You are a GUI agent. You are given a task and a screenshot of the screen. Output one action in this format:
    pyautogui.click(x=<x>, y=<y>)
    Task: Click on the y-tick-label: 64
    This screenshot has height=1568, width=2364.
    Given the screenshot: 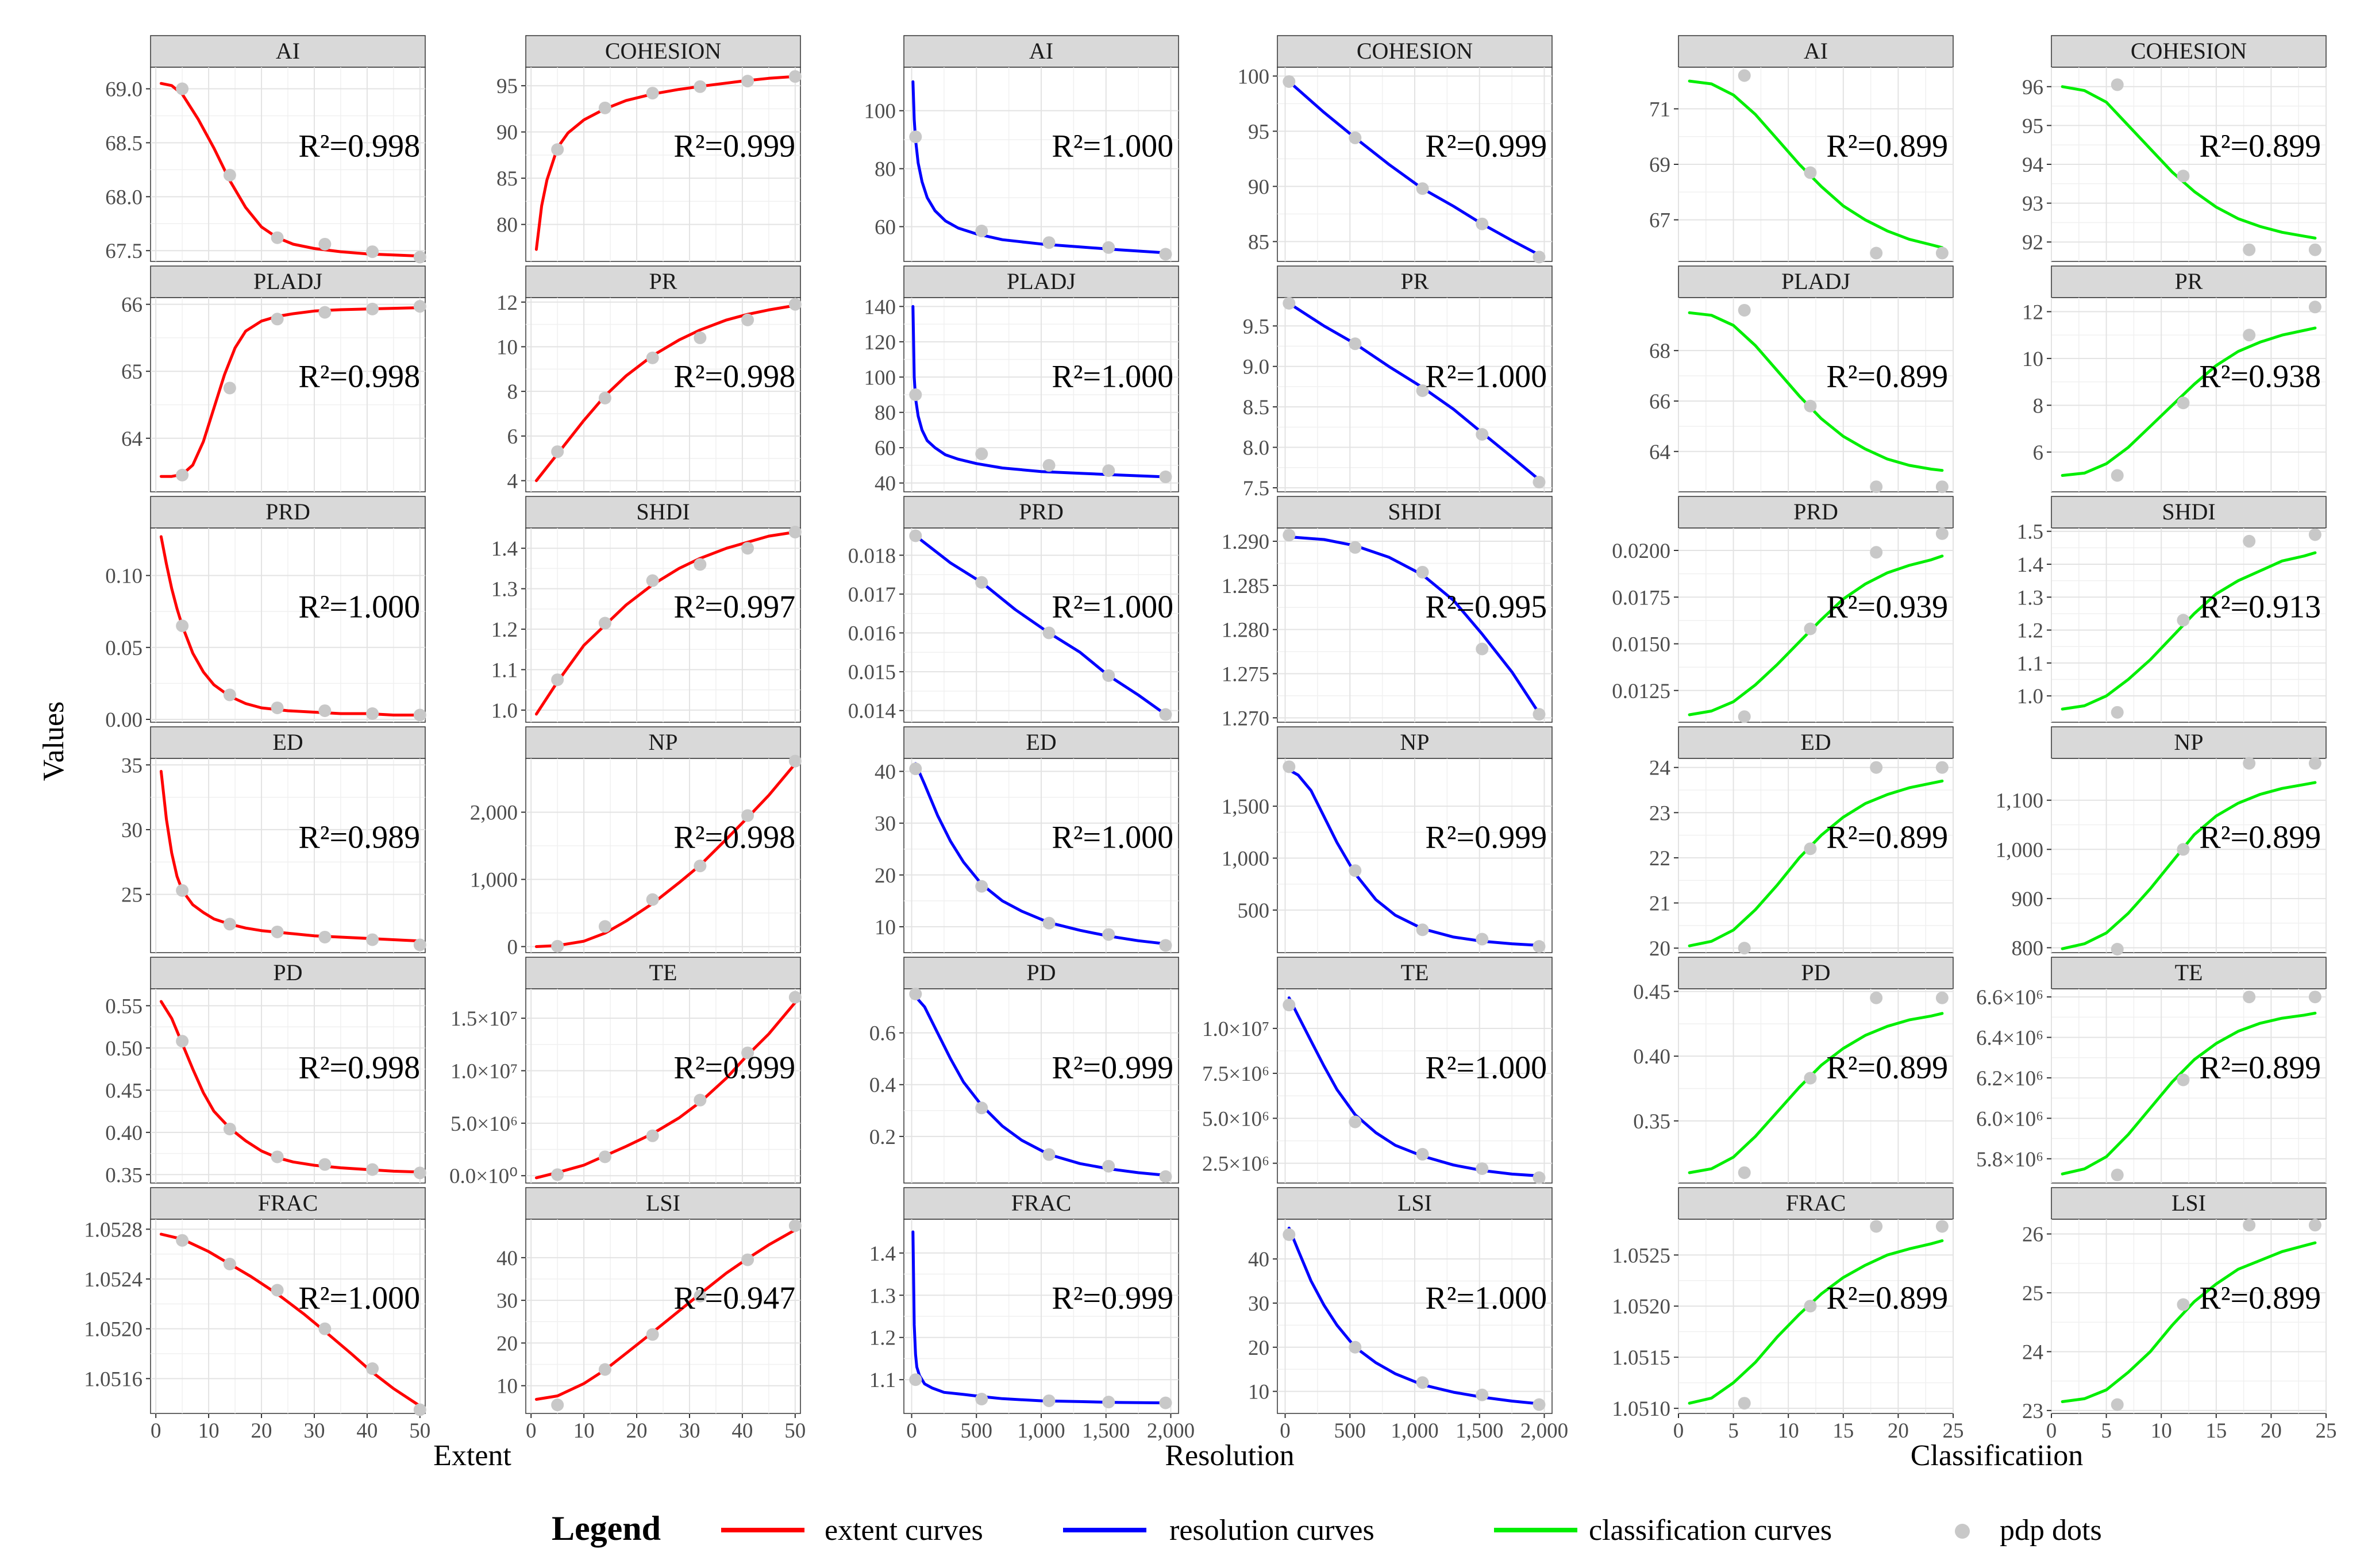 What is the action you would take?
    pyautogui.click(x=132, y=439)
    